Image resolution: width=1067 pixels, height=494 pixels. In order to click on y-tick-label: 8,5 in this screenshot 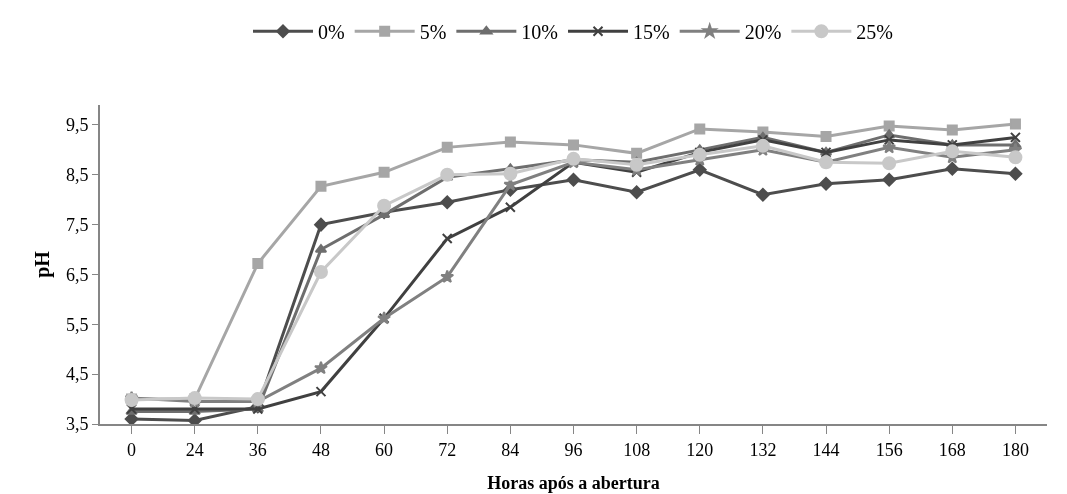, I will do `click(77, 175)`.